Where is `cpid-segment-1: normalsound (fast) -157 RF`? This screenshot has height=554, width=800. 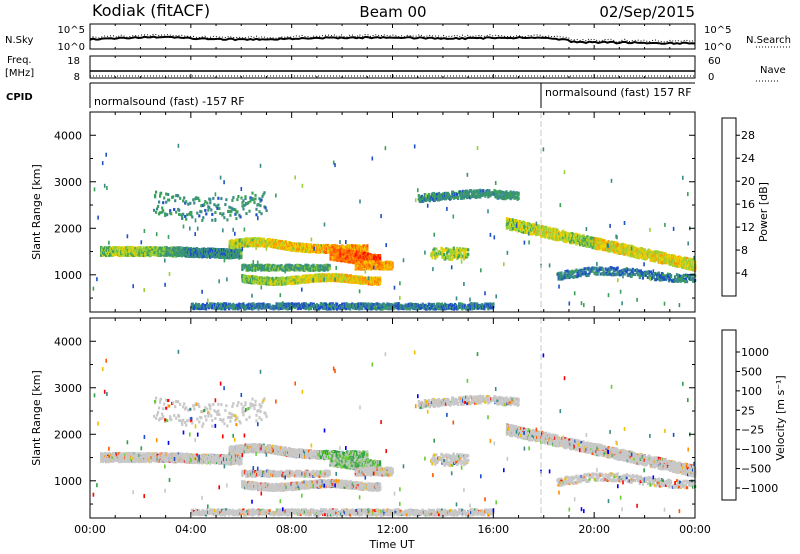 cpid-segment-1: normalsound (fast) -157 RF is located at coordinates (169, 101).